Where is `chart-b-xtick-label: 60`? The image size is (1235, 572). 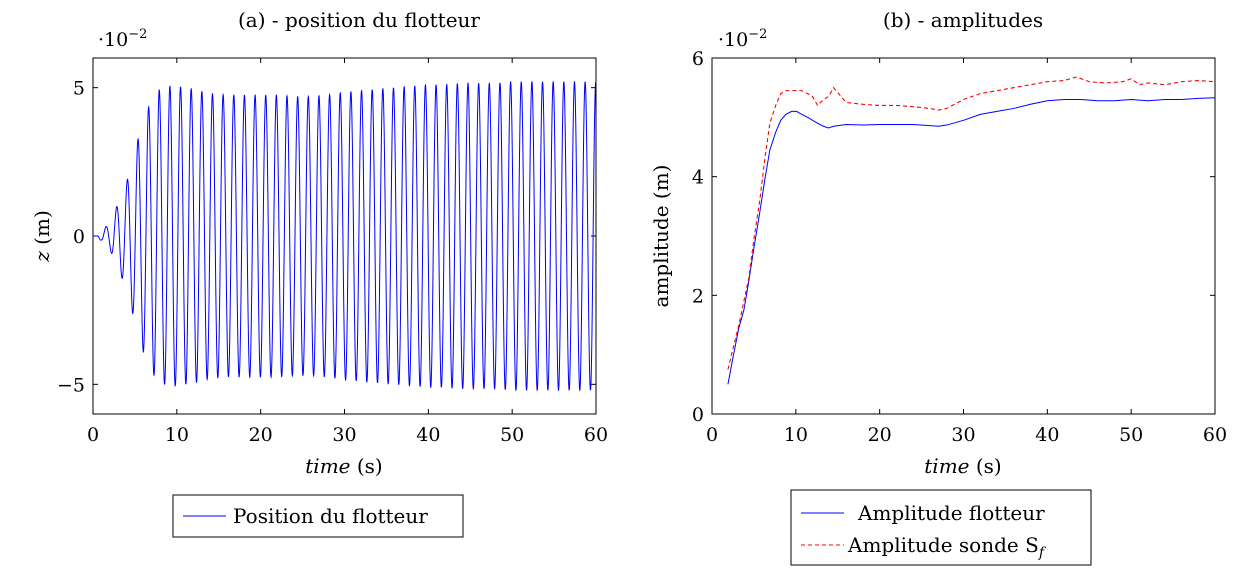
chart-b-xtick-label: 60 is located at coordinates (1215, 435).